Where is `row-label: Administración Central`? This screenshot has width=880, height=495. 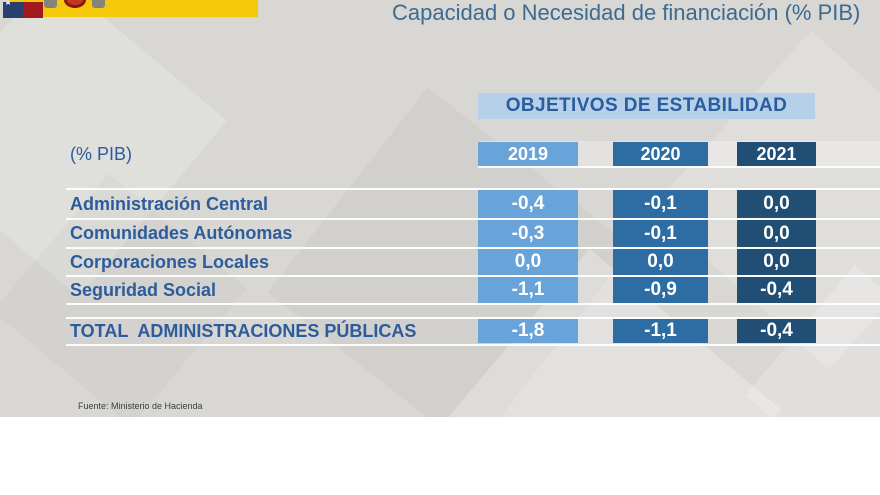
row-label: Administración Central is located at coordinates (169, 203).